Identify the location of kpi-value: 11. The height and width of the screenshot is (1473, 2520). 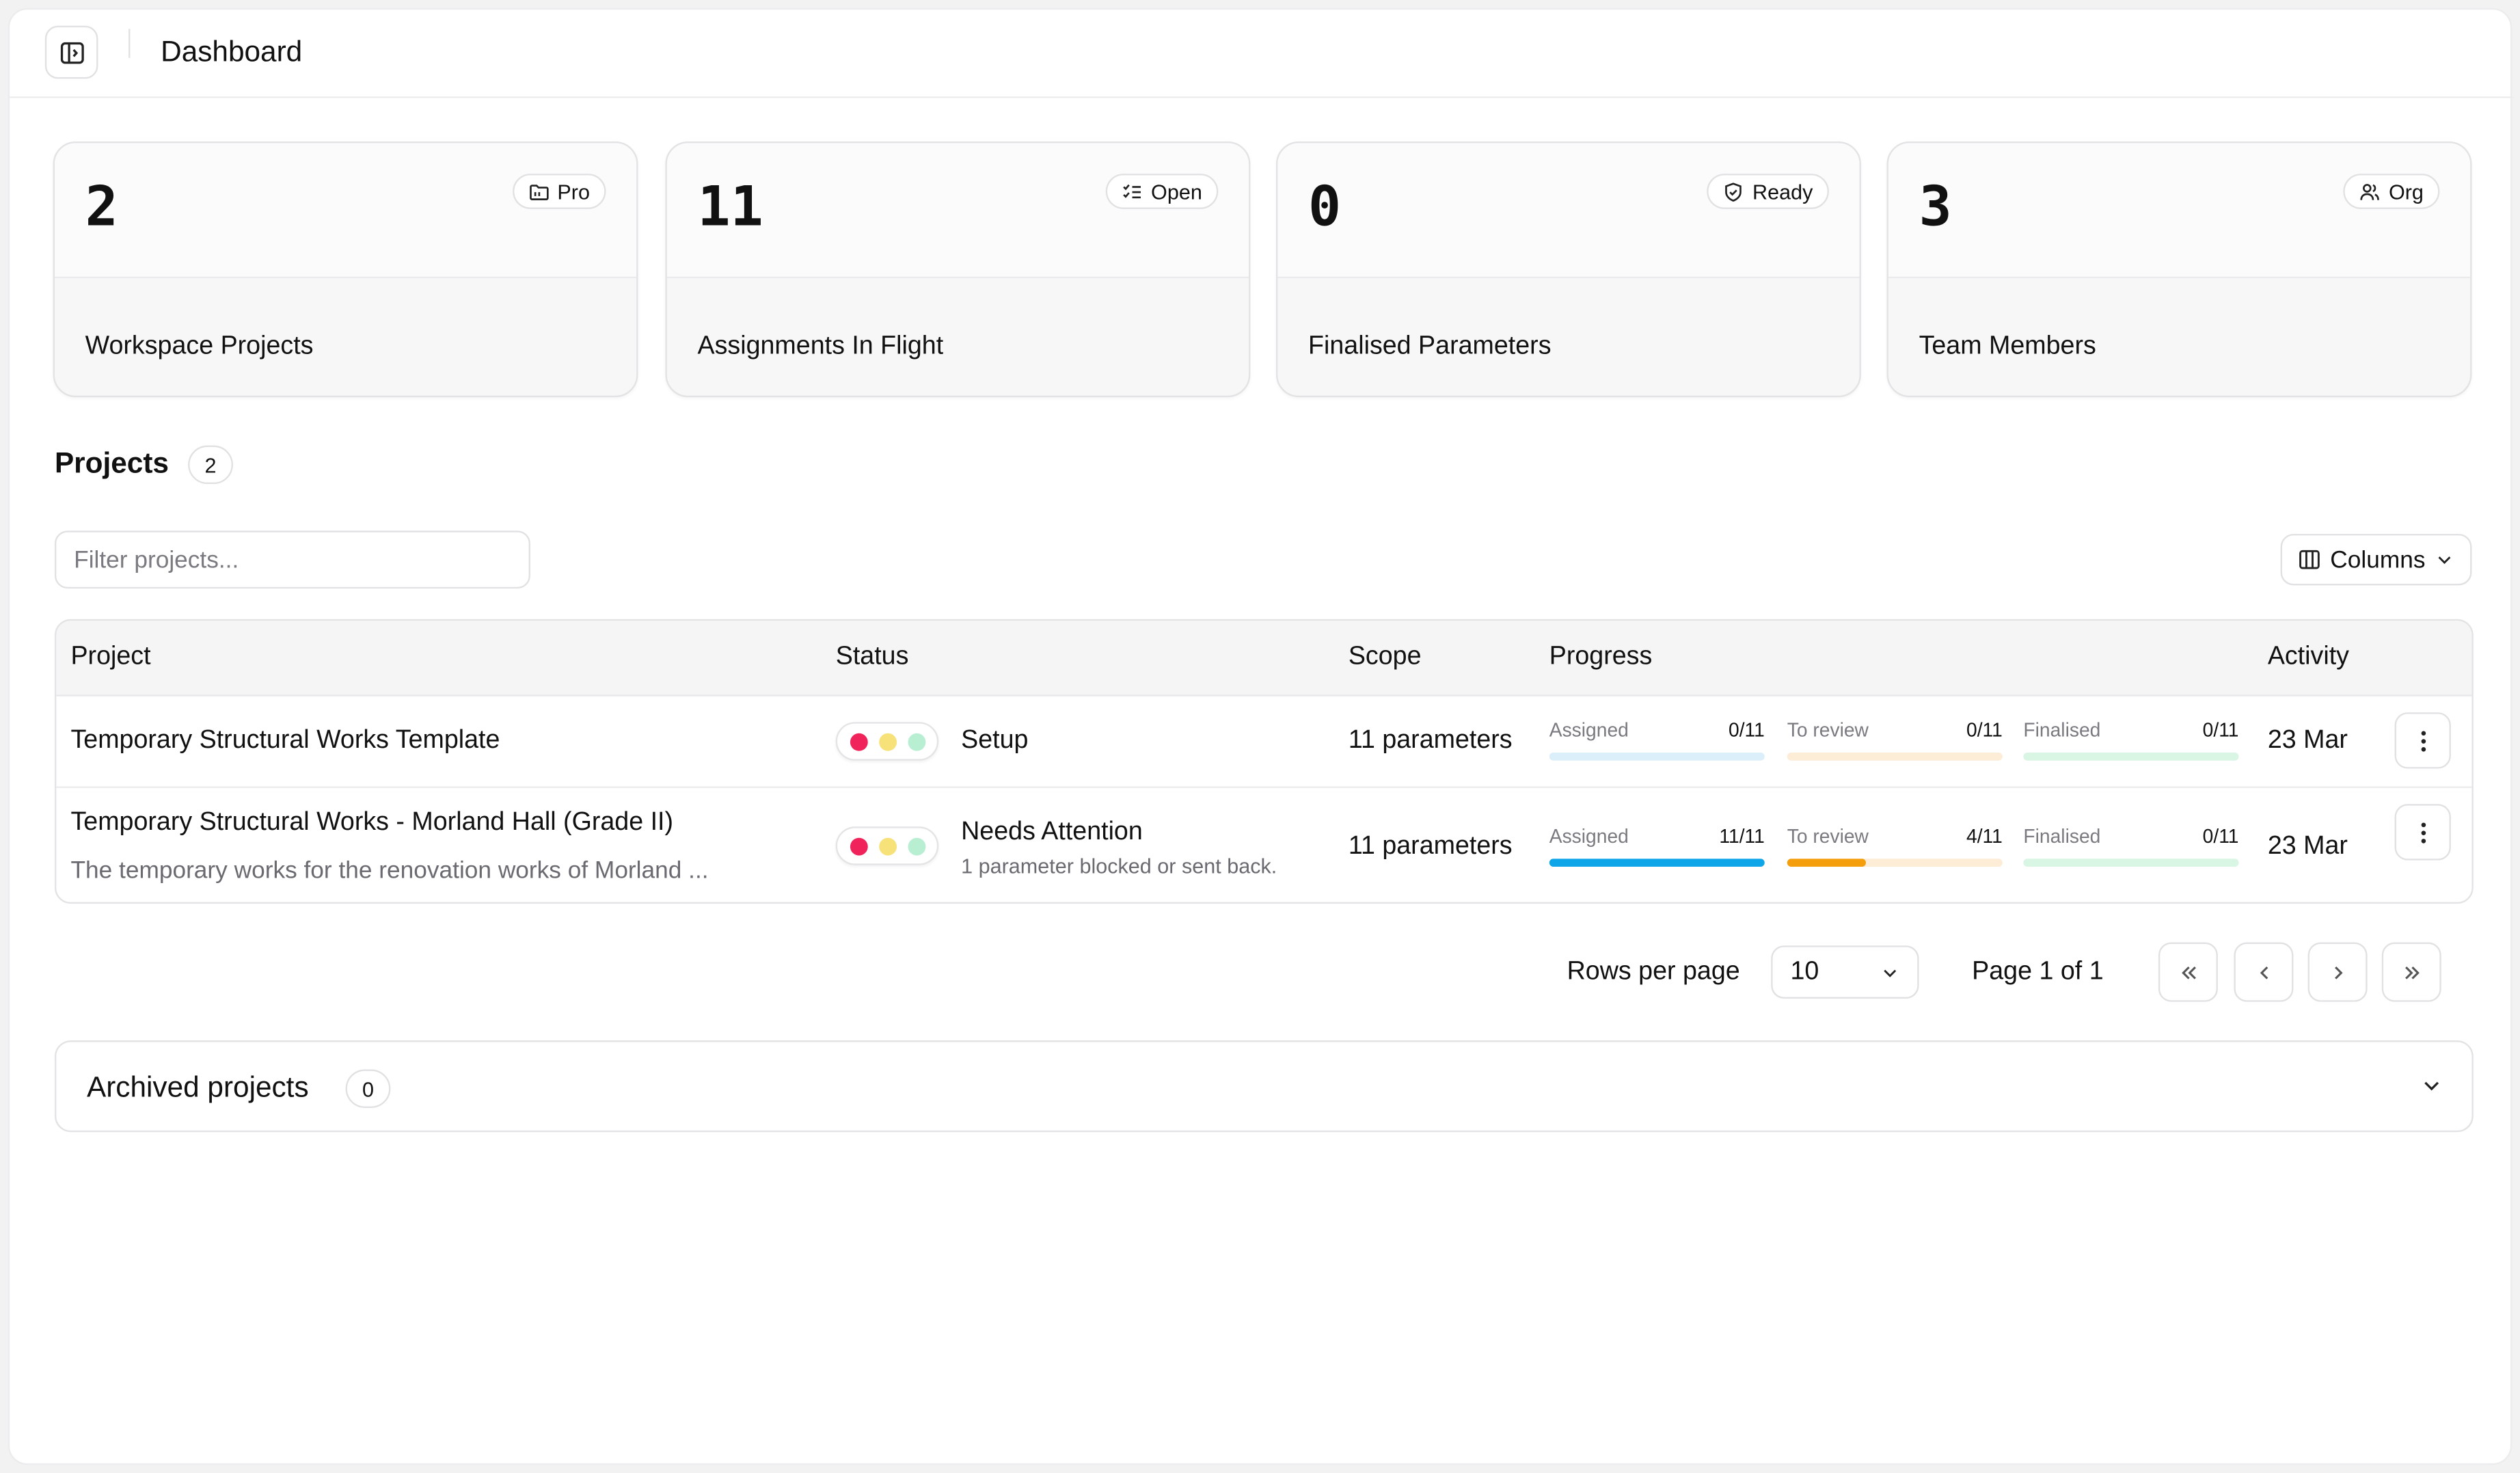
(730, 207).